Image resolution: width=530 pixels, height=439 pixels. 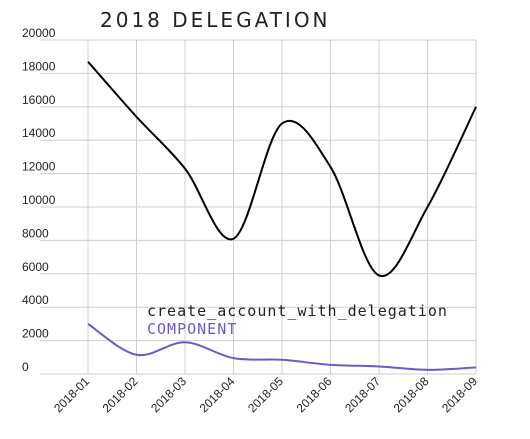 What do you see at coordinates (39, 66) in the screenshot?
I see `y-tick-label: 18000` at bounding box center [39, 66].